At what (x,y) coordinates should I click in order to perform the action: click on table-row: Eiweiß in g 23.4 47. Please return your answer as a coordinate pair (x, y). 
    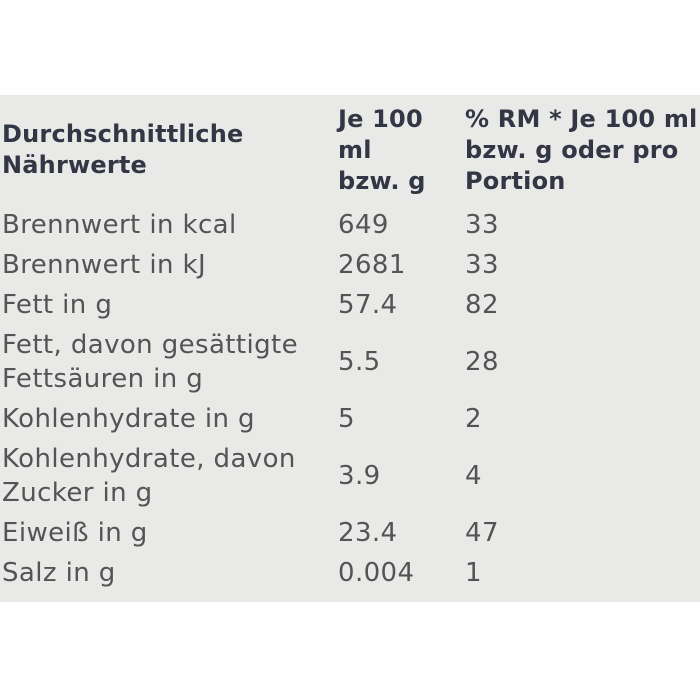
    Looking at the image, I should click on (350, 533).